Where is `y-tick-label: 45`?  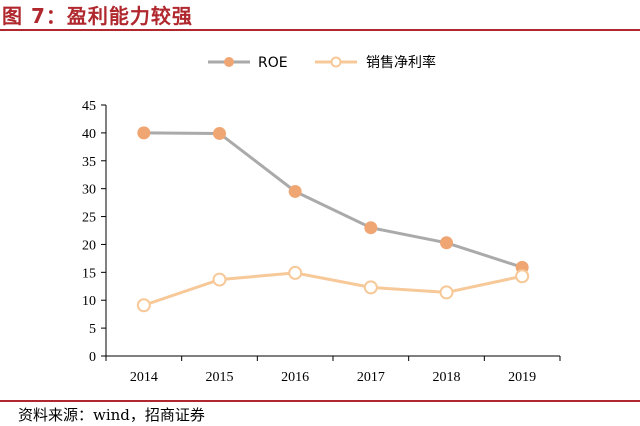
y-tick-label: 45 is located at coordinates (89, 106).